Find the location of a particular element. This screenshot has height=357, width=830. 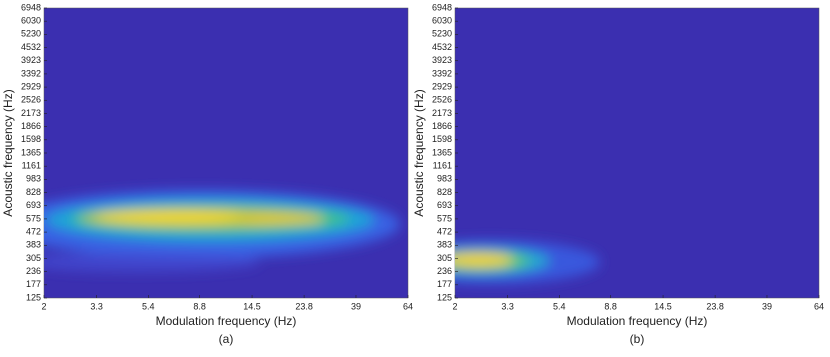

caption: (b) is located at coordinates (637, 339).